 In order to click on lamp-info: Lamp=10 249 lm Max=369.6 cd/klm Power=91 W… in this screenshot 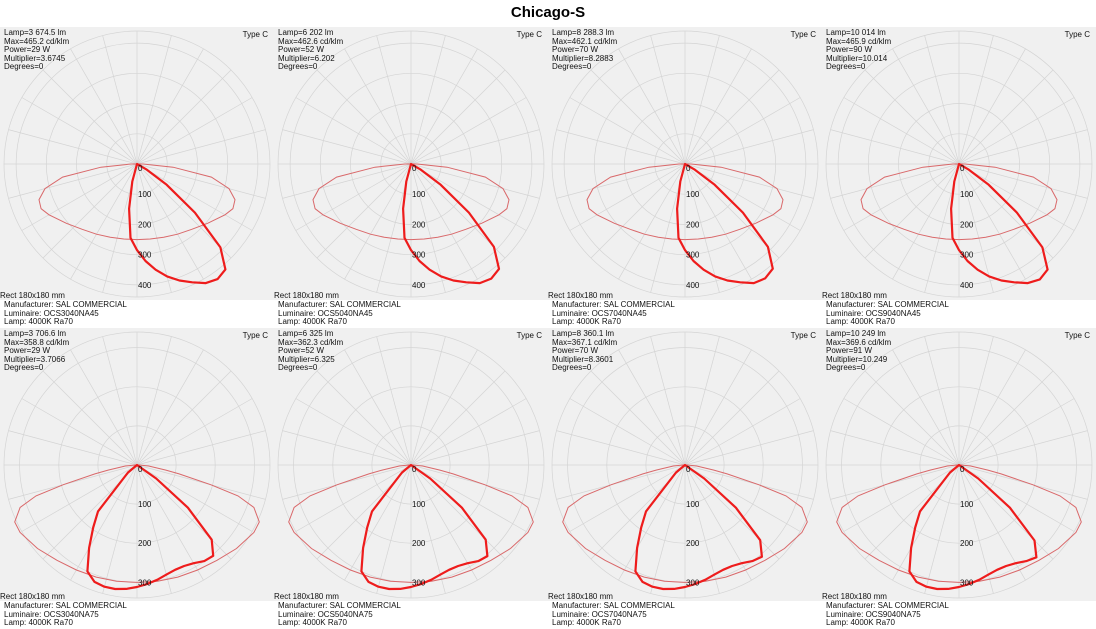, I will do `click(858, 351)`.